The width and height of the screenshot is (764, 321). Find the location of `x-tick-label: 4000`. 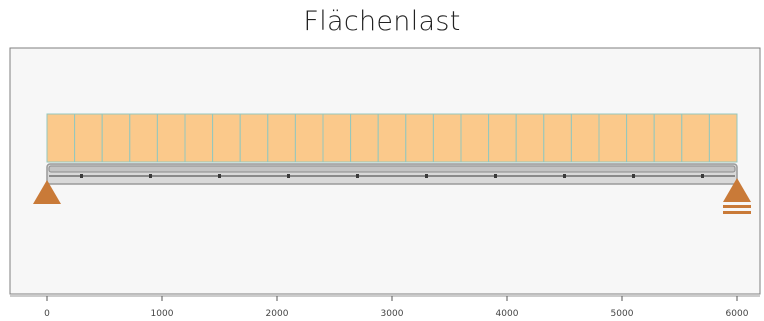

x-tick-label: 4000 is located at coordinates (507, 314).